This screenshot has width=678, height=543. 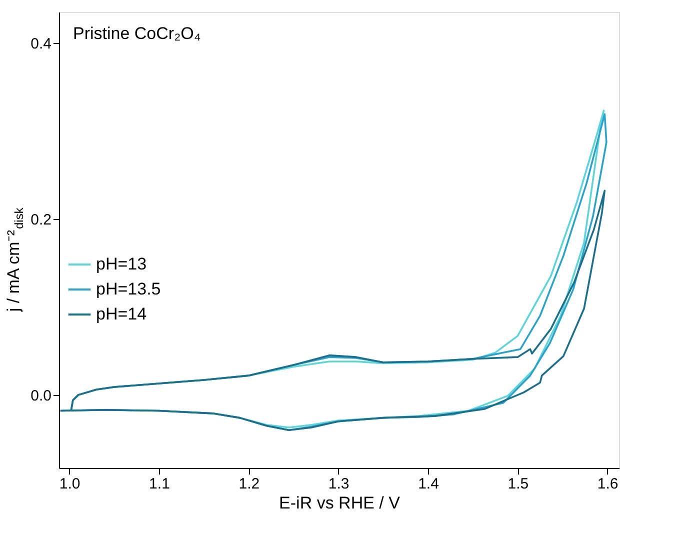 I want to click on annotation: Pristine CoCr₂O₄, so click(x=137, y=33).